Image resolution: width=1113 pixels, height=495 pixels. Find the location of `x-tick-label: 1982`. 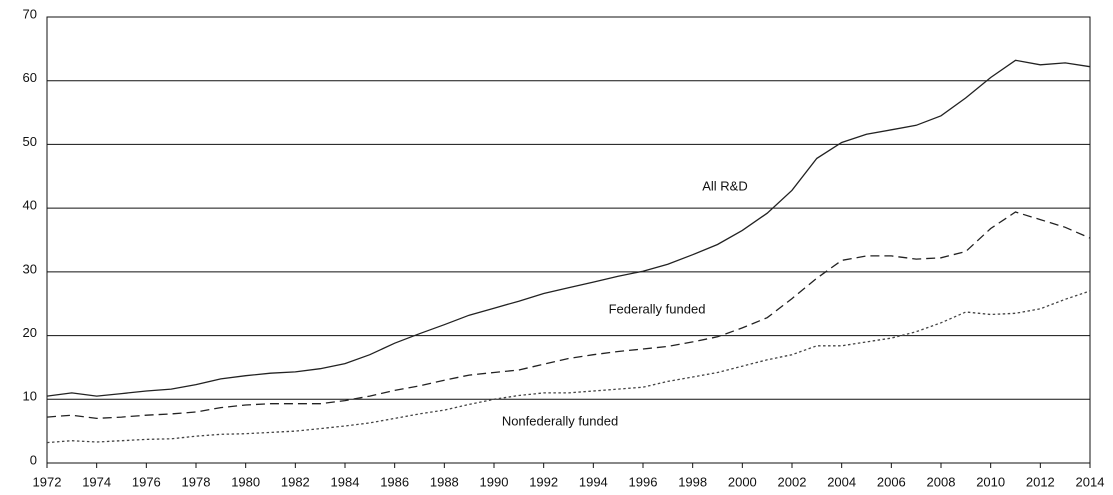

x-tick-label: 1982 is located at coordinates (295, 481).